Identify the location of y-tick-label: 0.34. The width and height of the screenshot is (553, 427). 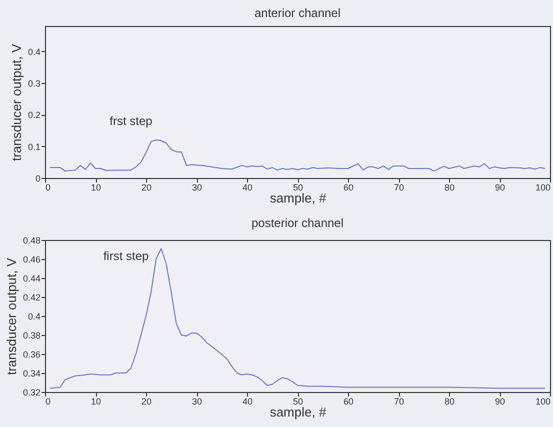
(31, 373).